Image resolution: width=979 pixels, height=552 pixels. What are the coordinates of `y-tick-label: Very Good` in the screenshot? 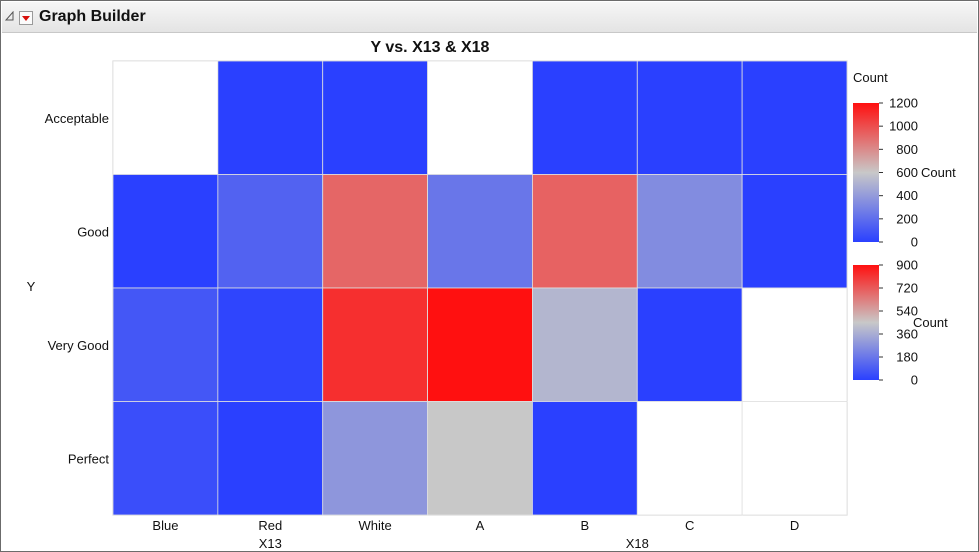 It's located at (78, 345).